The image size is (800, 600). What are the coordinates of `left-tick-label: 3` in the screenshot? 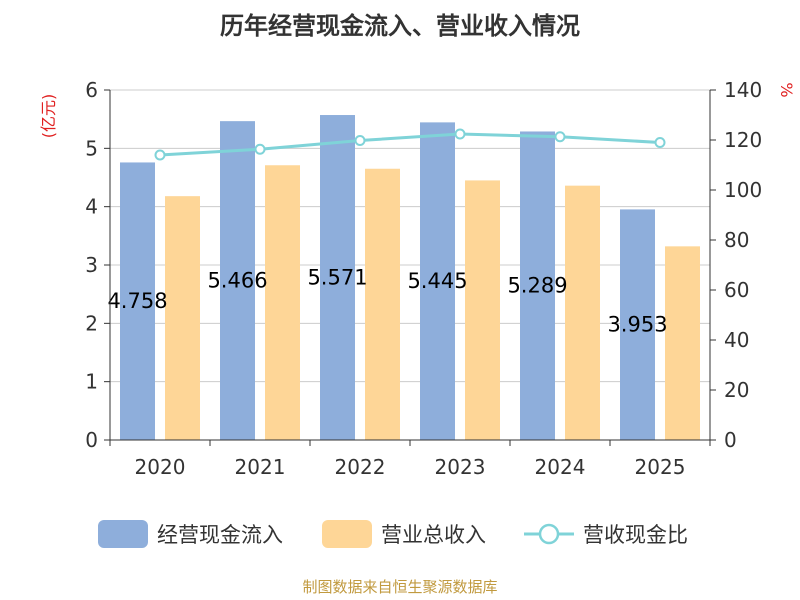 It's located at (91, 265).